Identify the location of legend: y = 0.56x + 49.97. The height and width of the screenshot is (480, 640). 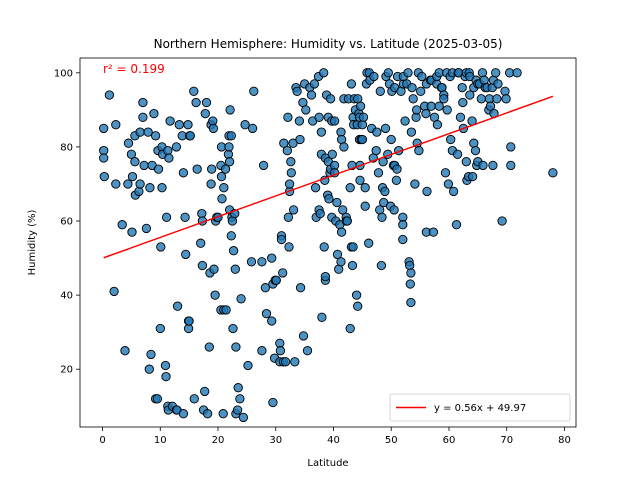
(480, 407).